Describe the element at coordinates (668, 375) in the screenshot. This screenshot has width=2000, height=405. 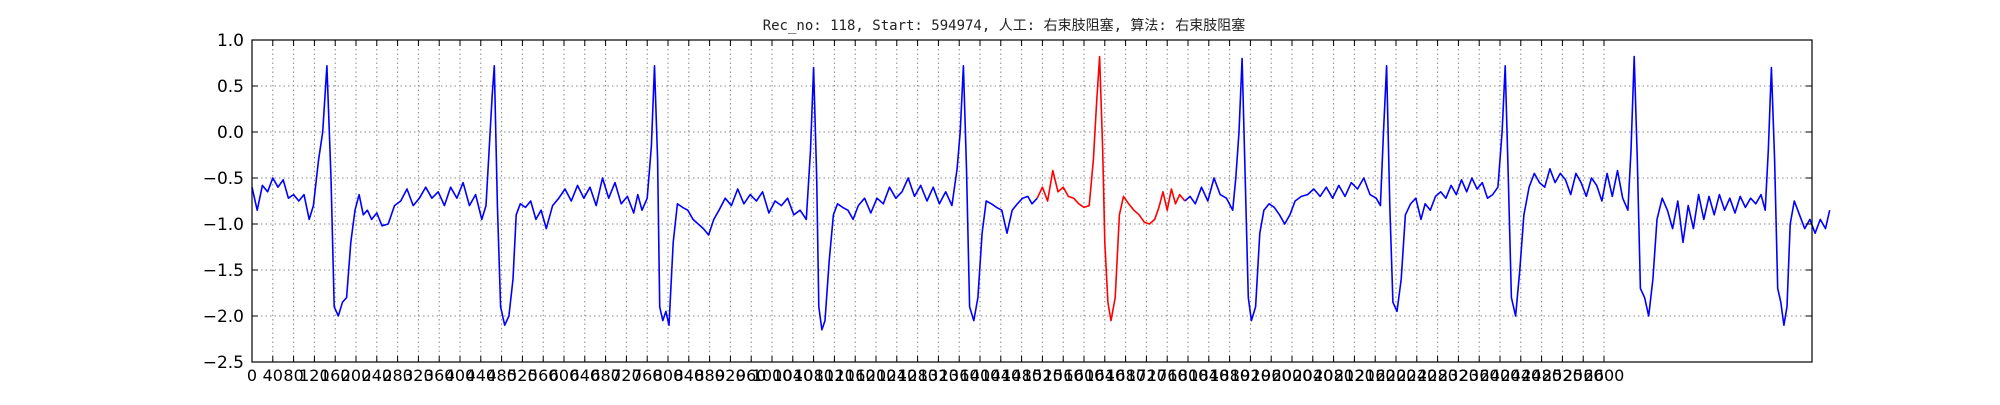
I see `x-tick-label: 800` at that location.